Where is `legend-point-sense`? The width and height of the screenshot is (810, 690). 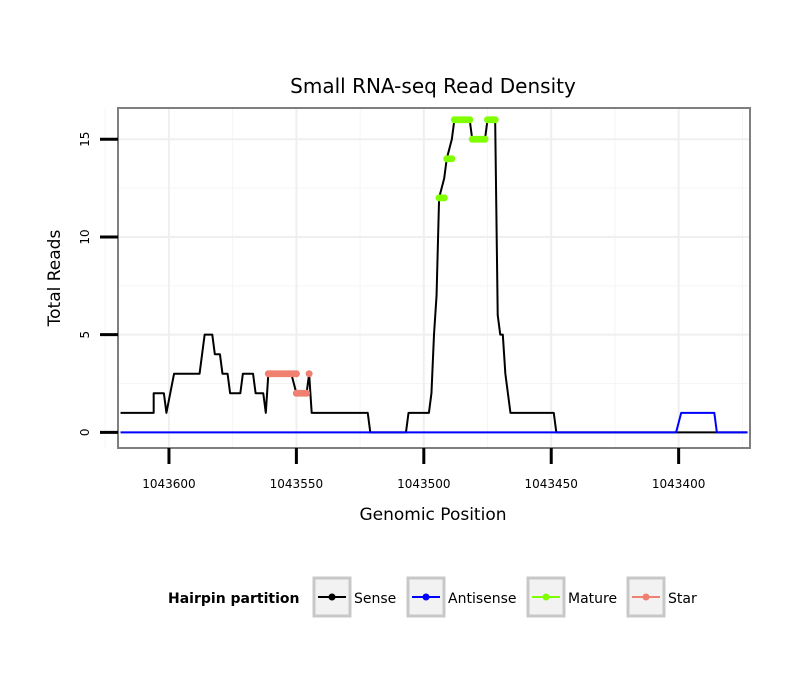
legend-point-sense is located at coordinates (332, 597).